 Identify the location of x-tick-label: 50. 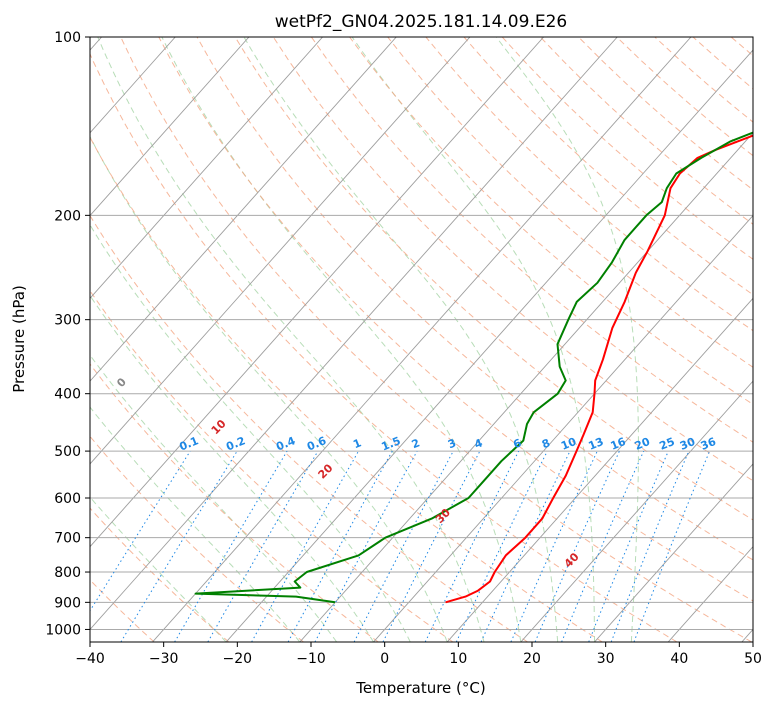
(753, 659).